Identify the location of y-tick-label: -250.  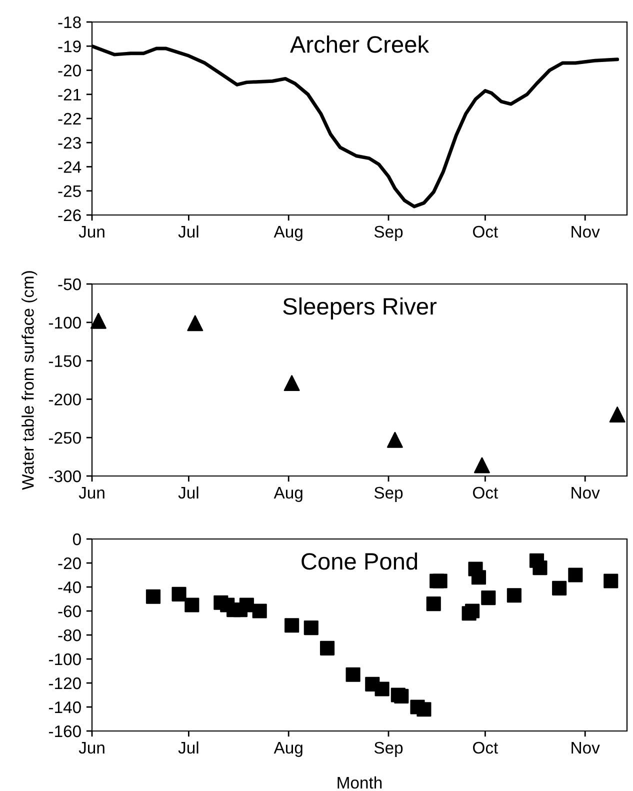
(64, 438).